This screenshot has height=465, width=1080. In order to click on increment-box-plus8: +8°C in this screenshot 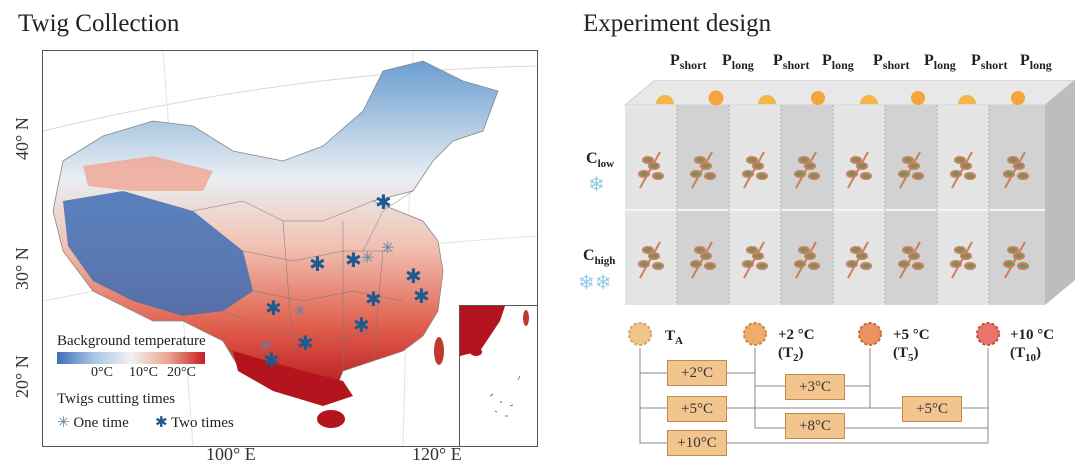, I will do `click(815, 426)`.